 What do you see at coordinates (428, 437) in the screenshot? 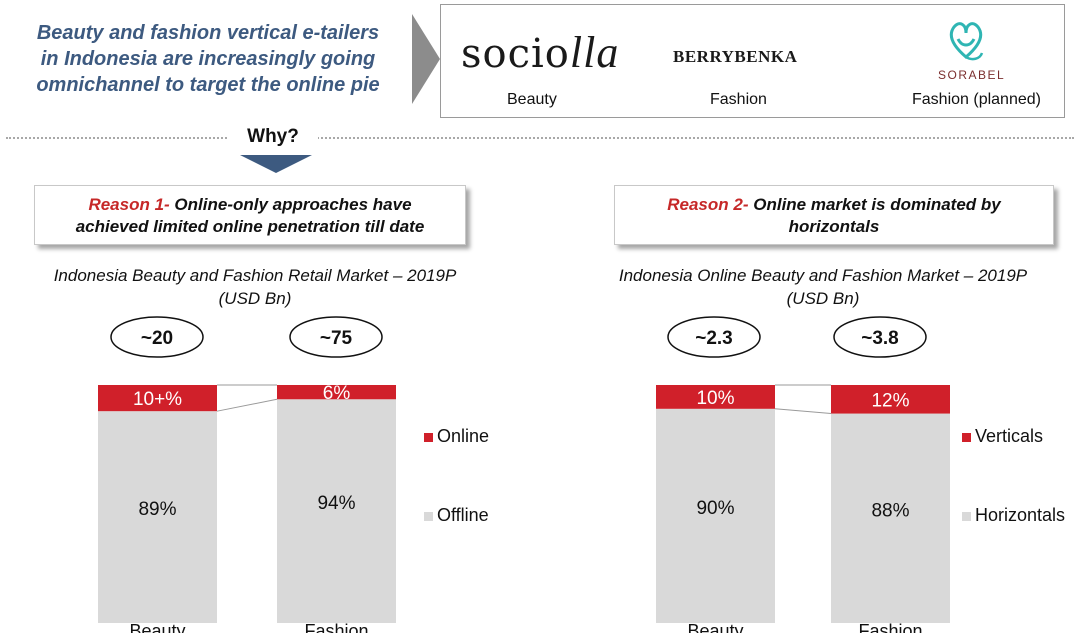
I see `chart-1-legend-swatch-online` at bounding box center [428, 437].